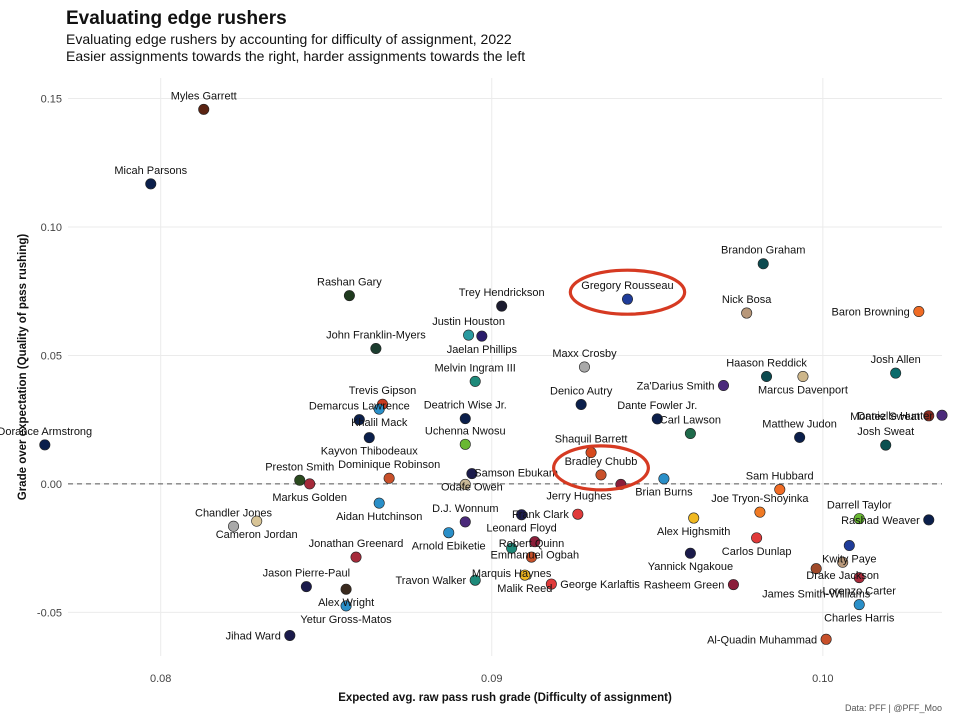 The height and width of the screenshot is (720, 960). Describe the element at coordinates (581, 392) in the screenshot. I see `label-denico-autry: Denico Autry` at that location.